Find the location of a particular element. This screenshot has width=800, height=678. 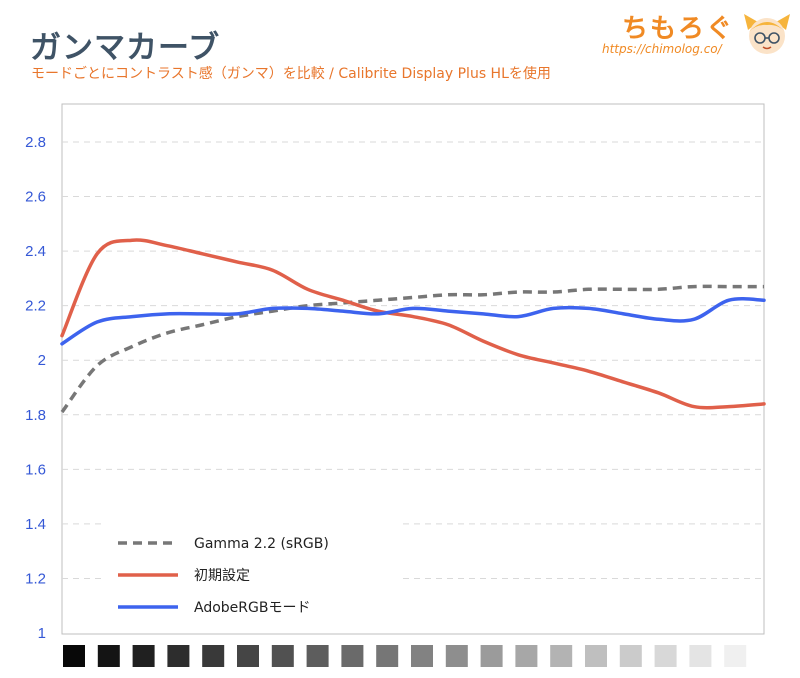

y-tick-label: 1.8 is located at coordinates (35, 415).